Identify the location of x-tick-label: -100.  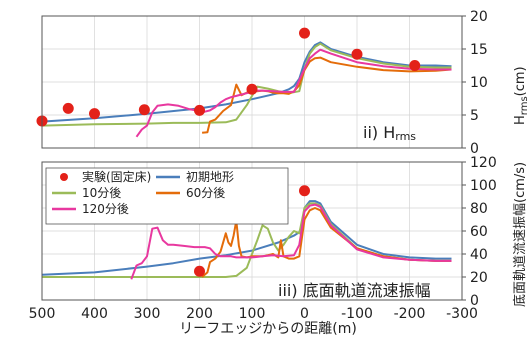
(357, 314).